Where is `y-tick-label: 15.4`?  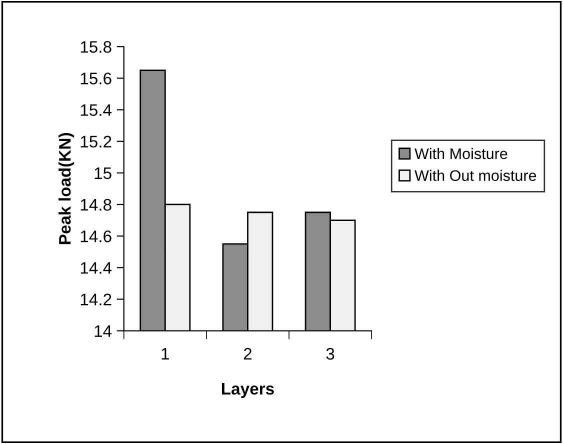 y-tick-label: 15.4 is located at coordinates (96, 110).